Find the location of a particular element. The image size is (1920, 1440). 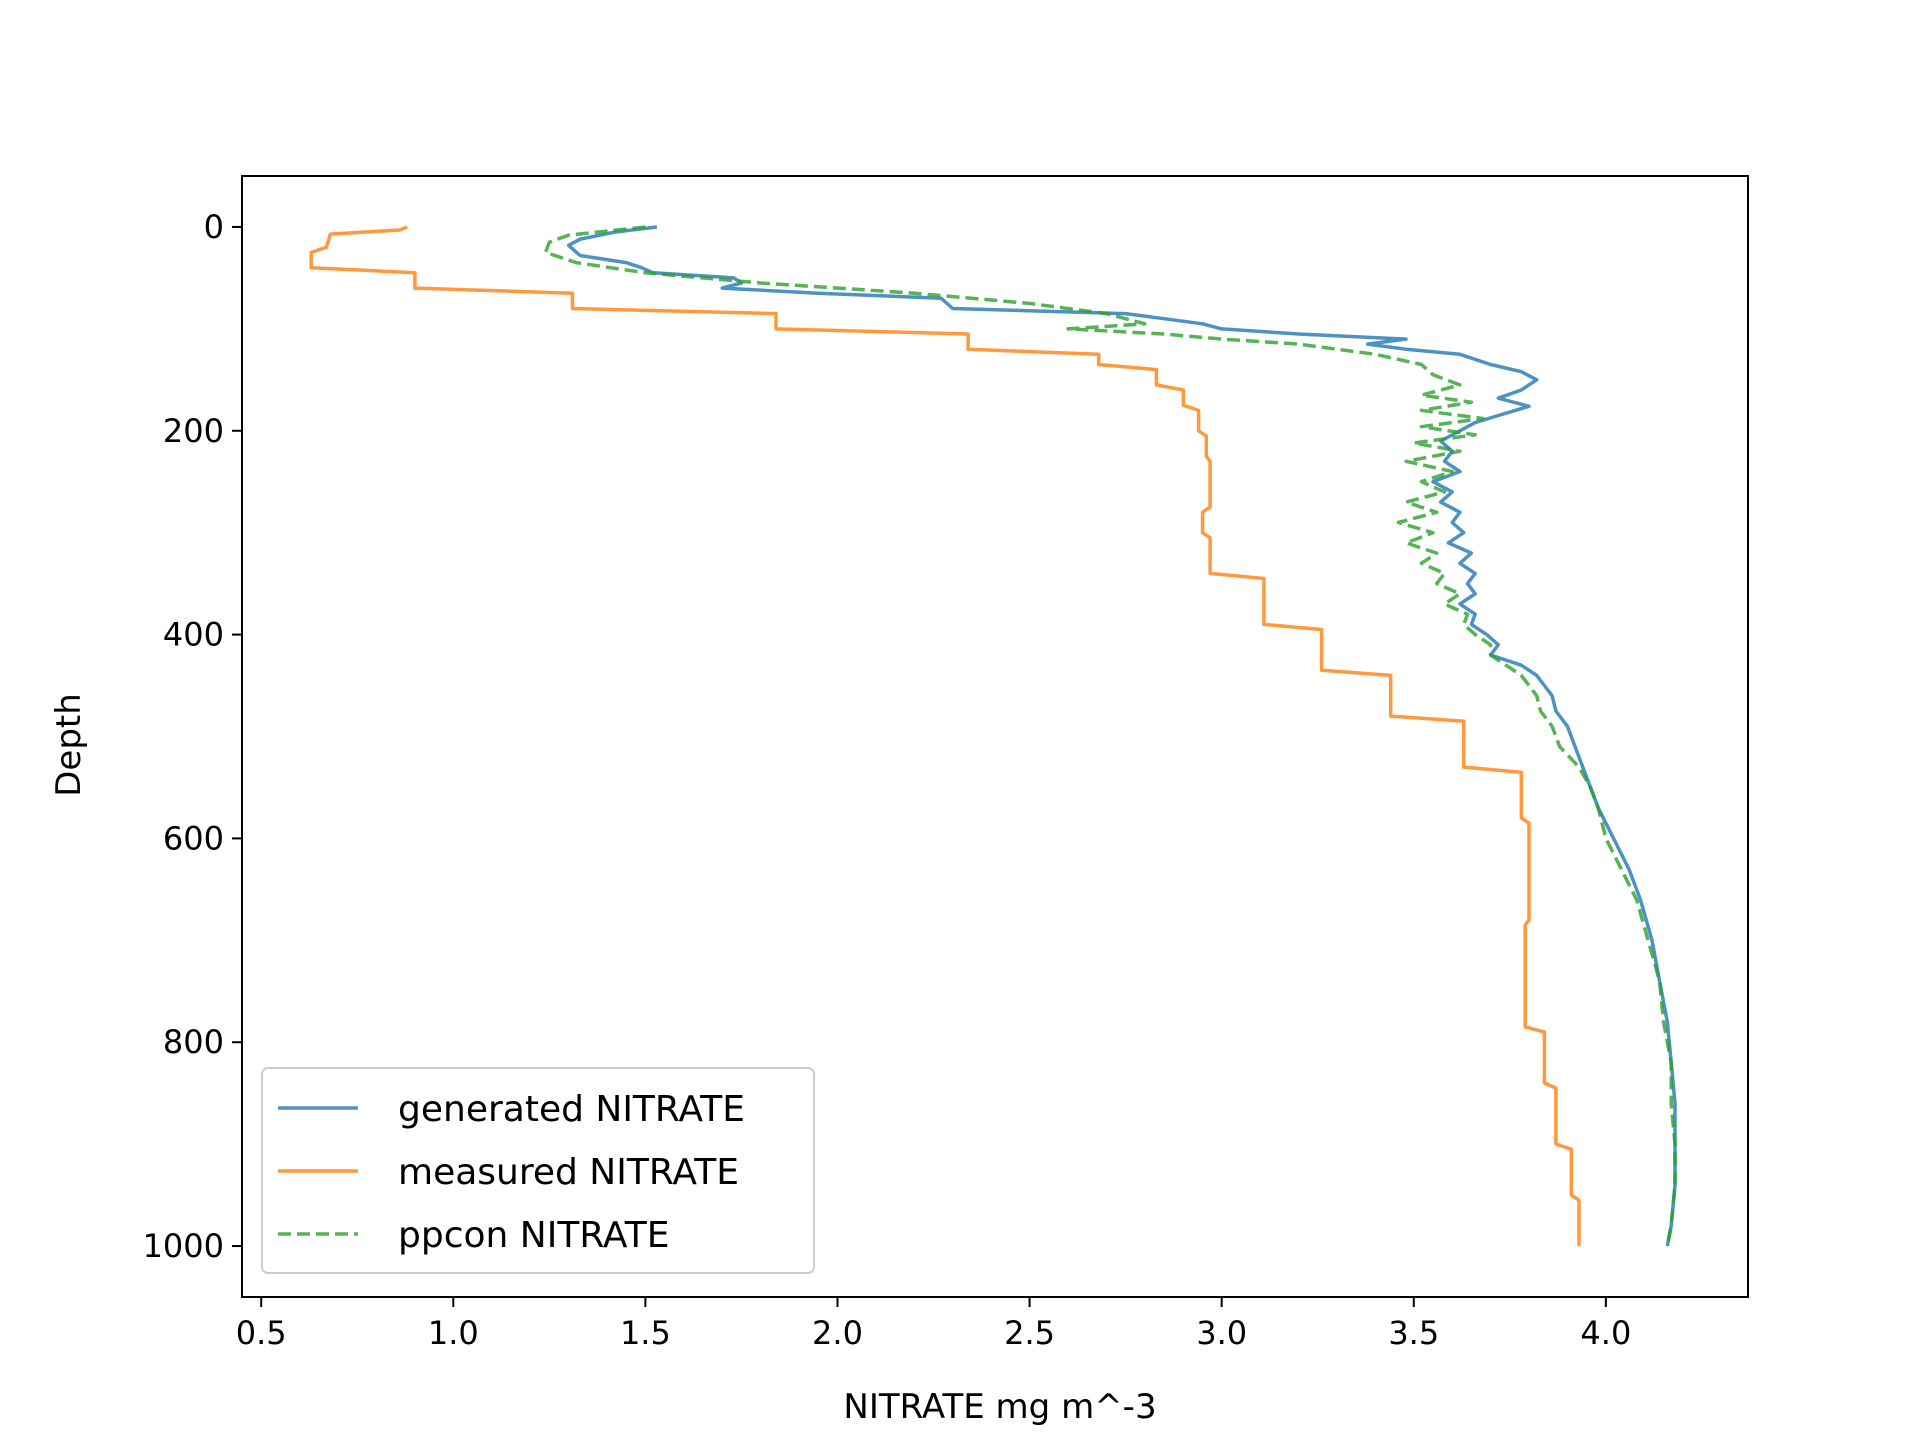

x-axis-ticks: 0.5 1.0 1.5 2.0 2.5 3.0 3.5 4.0 is located at coordinates (933, 1324).